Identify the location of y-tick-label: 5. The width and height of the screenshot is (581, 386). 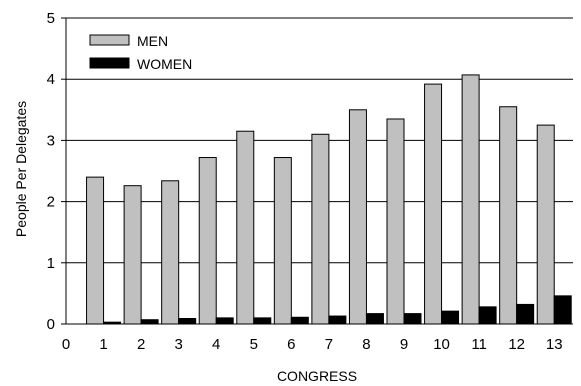
(51, 18).